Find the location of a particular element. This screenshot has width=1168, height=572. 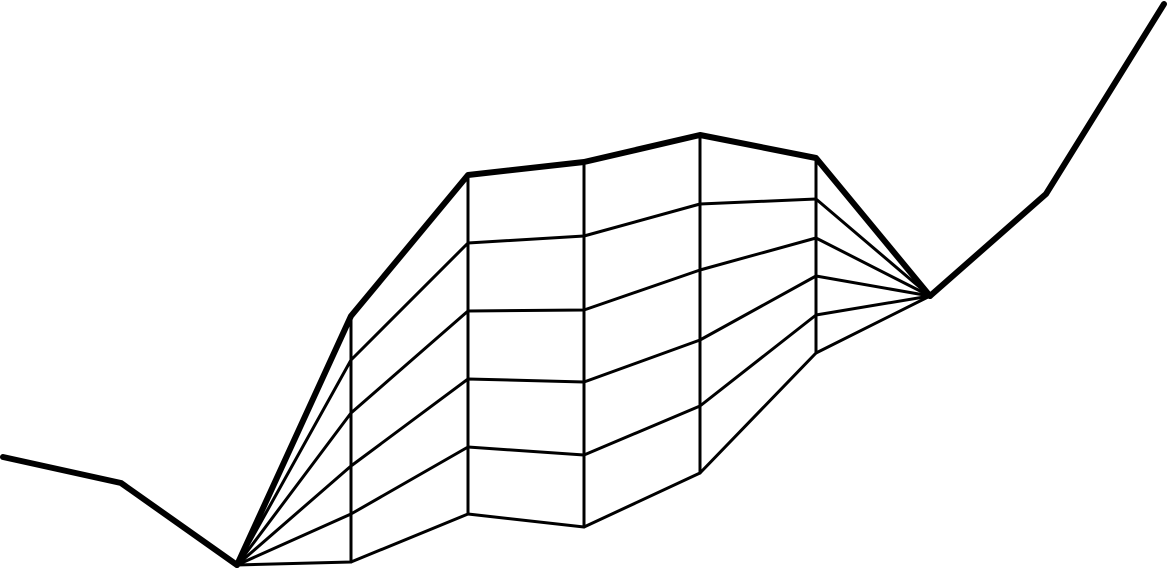

terrain-right-line is located at coordinates (1047, 150).